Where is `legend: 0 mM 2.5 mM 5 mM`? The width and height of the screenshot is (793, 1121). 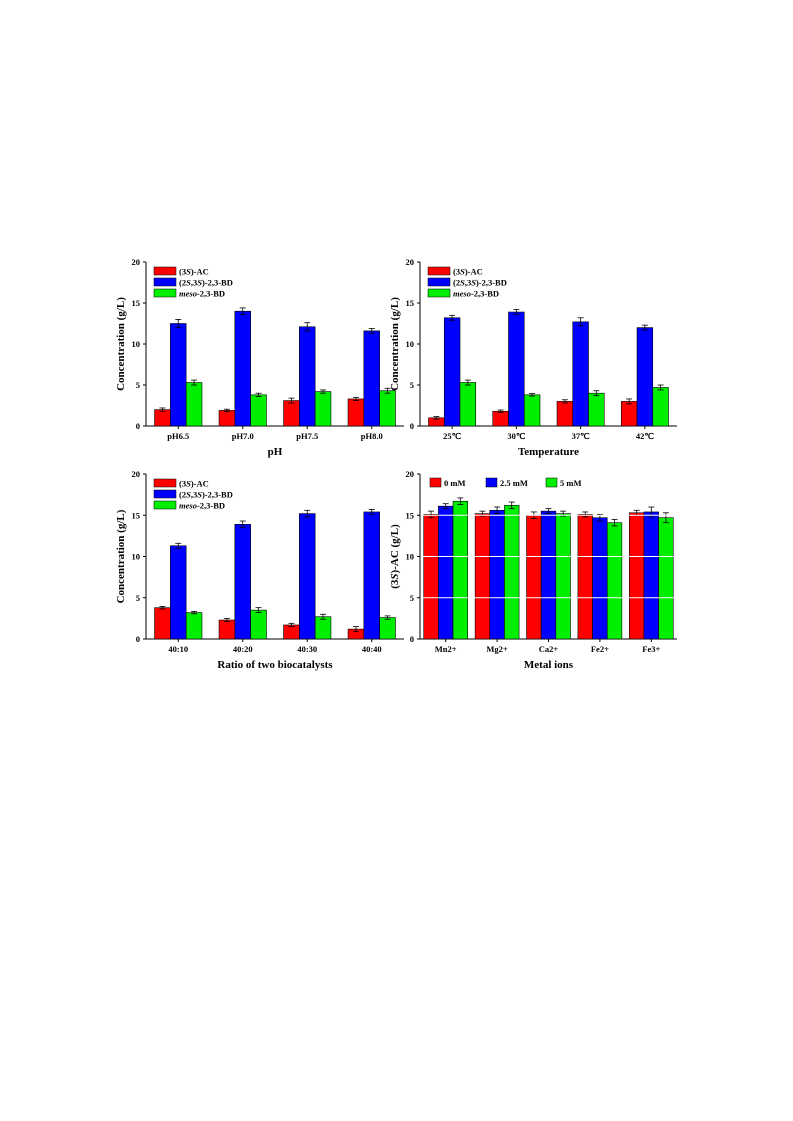
legend: 0 mM 2.5 mM 5 mM is located at coordinates (505, 482).